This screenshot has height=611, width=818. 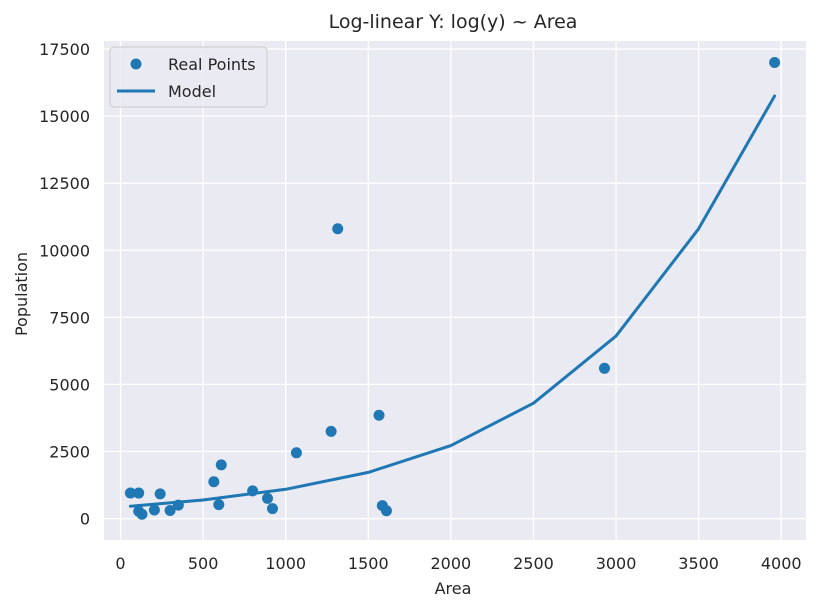 What do you see at coordinates (616, 563) in the screenshot?
I see `x-tick-label: 3000` at bounding box center [616, 563].